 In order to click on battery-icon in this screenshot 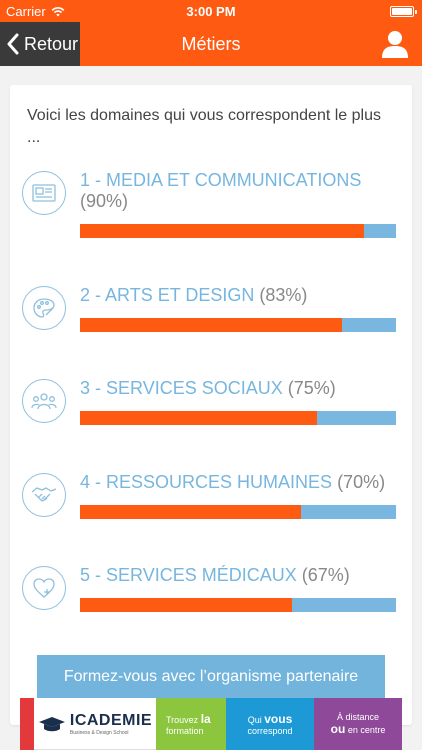, I will do `click(403, 11)`.